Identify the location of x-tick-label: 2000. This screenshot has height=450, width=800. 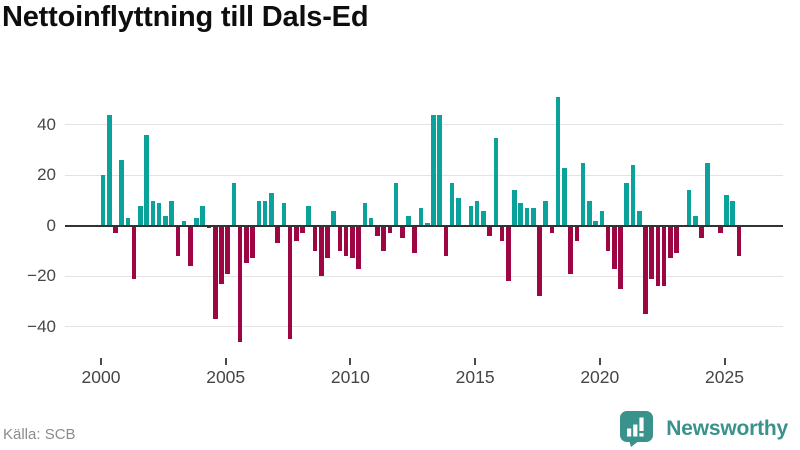
(101, 377).